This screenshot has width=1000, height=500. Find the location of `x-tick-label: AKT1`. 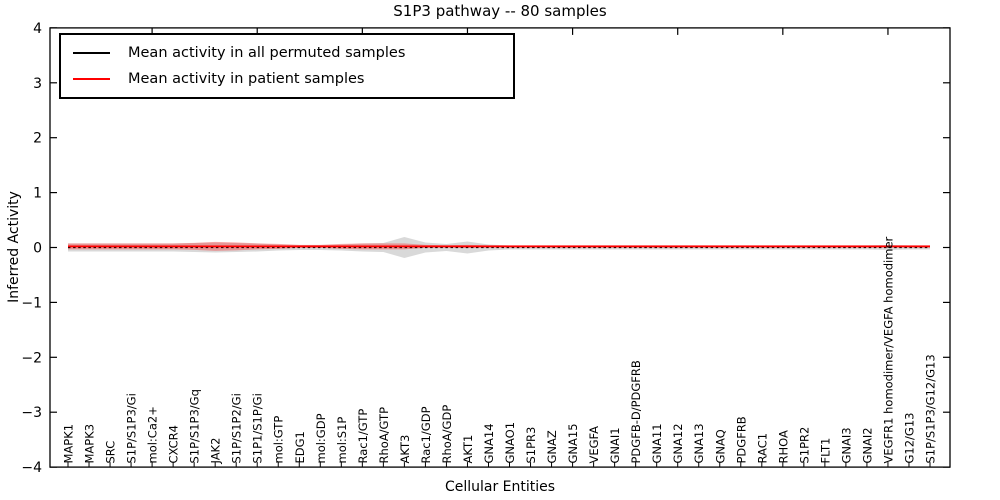

x-tick-label: AKT1 is located at coordinates (468, 449).